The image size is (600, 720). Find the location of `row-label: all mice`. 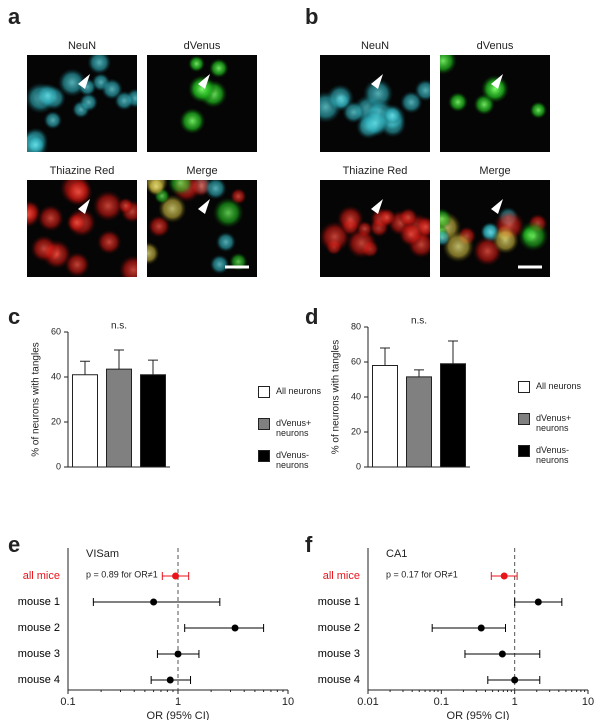

row-label: all mice is located at coordinates (41, 576).